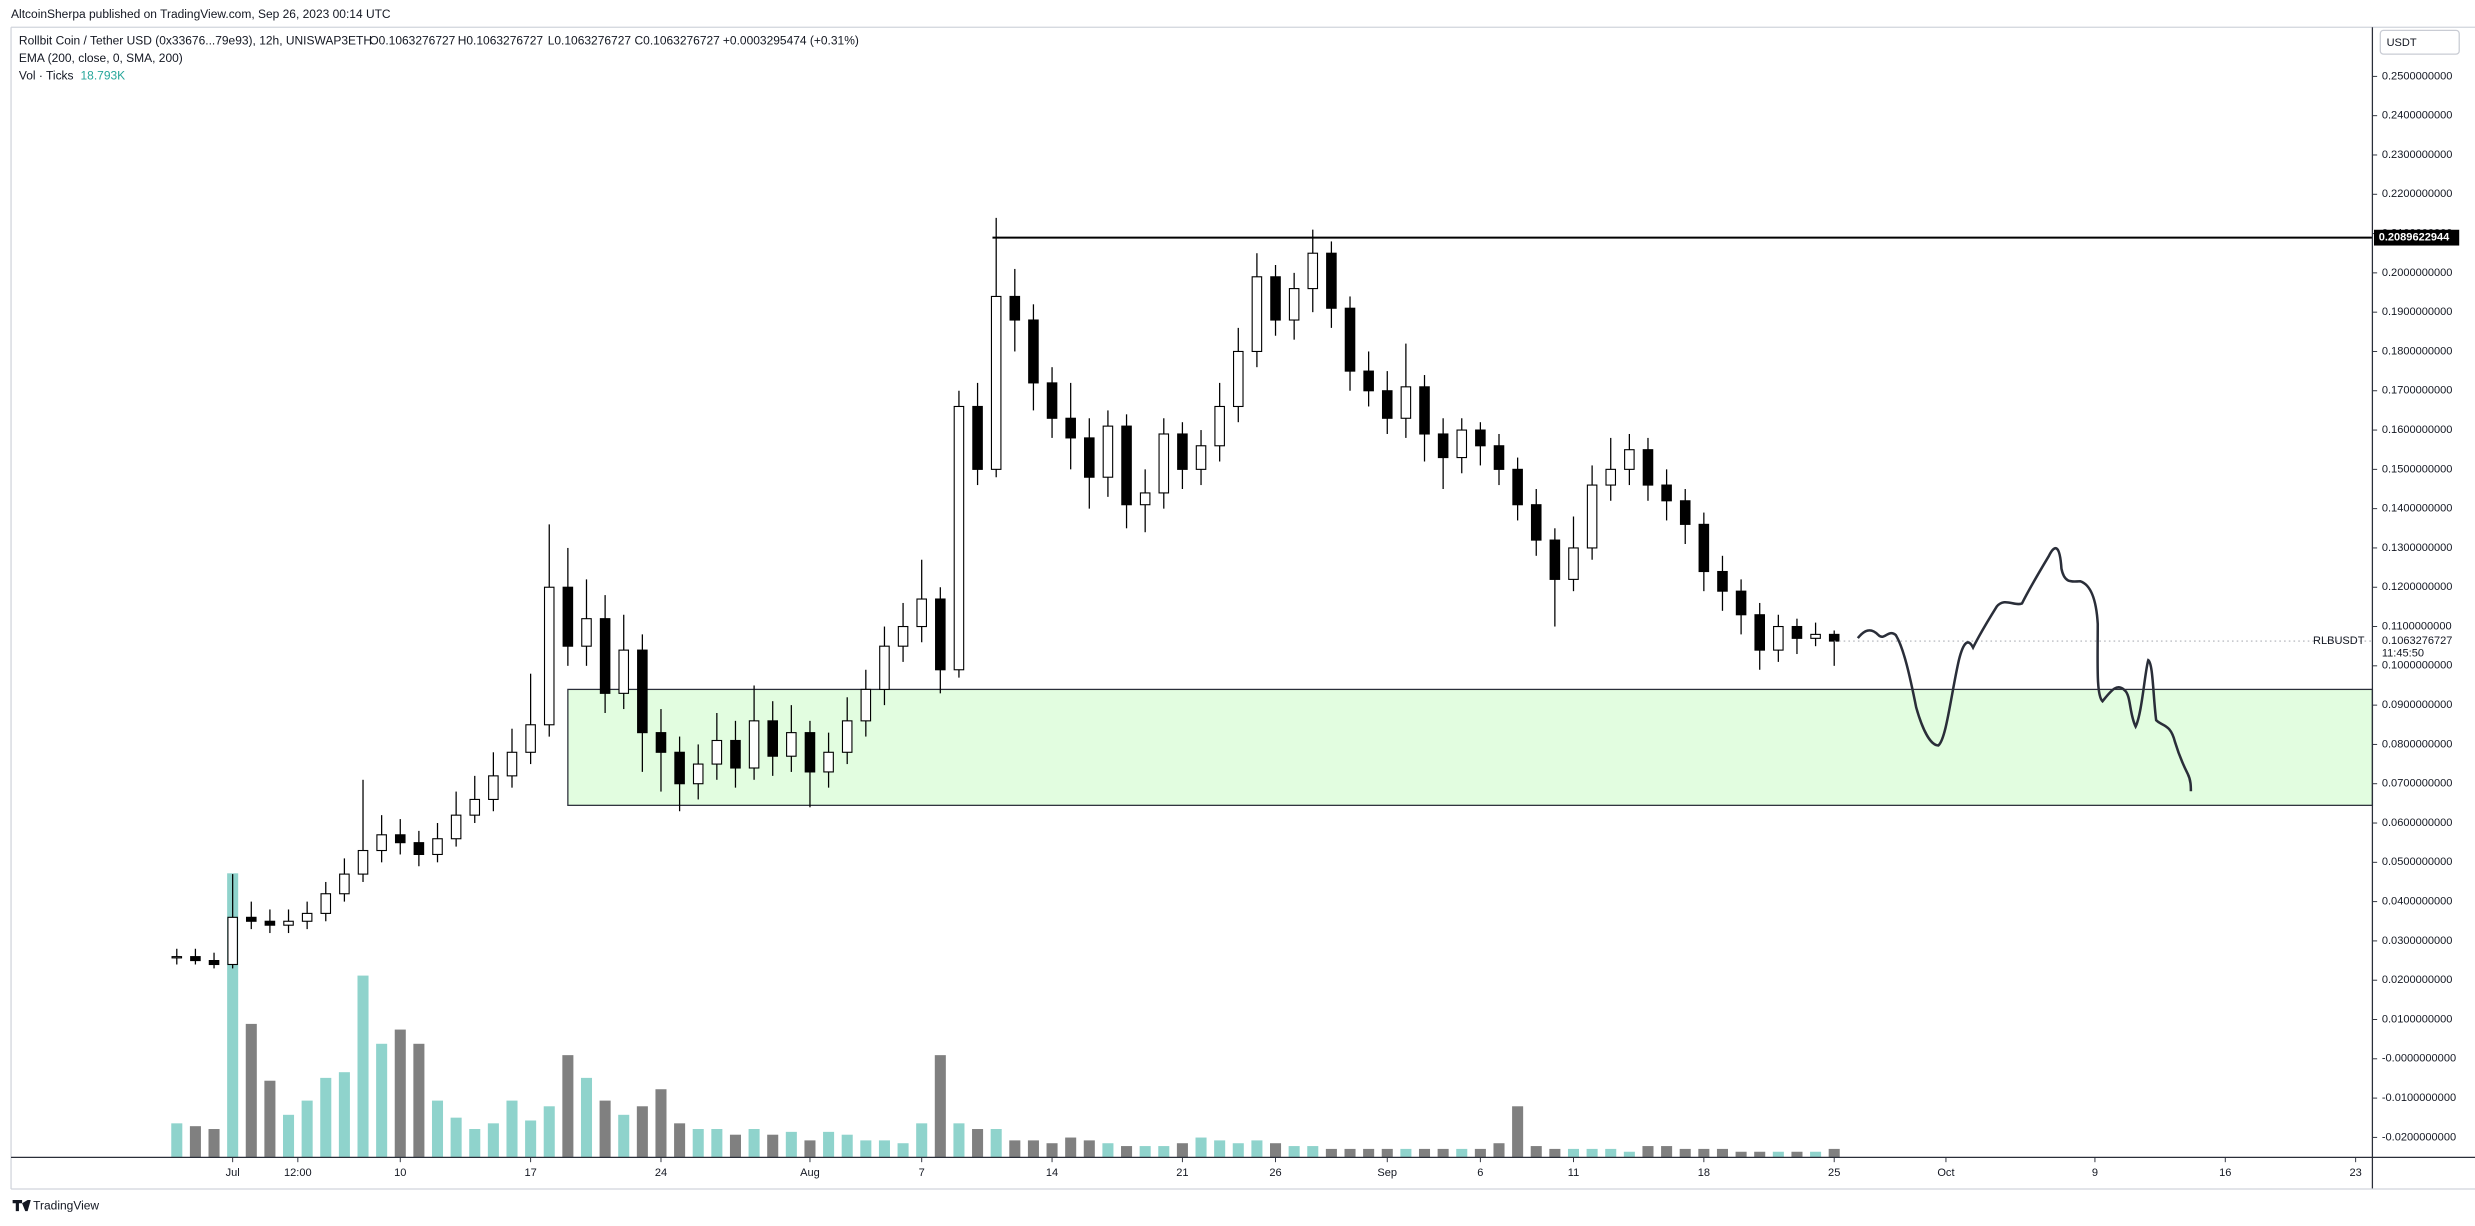  I want to click on x-tick-label: 10, so click(400, 1173).